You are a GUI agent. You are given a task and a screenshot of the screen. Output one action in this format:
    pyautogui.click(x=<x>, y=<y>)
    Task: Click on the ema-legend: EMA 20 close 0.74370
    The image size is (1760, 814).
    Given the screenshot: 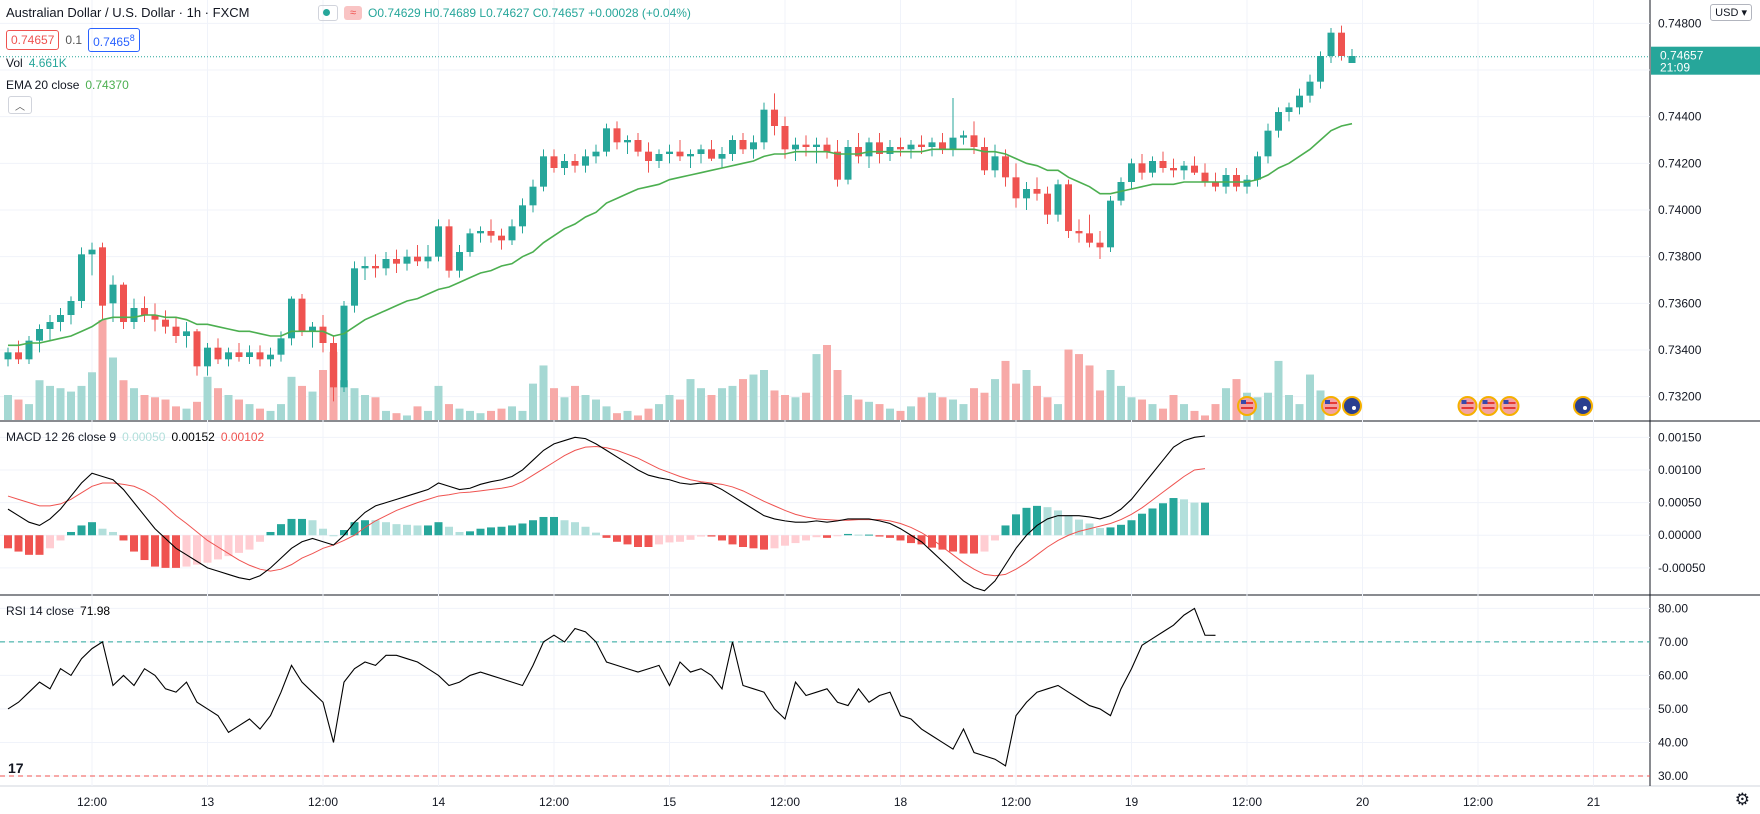 What is the action you would take?
    pyautogui.click(x=67, y=85)
    